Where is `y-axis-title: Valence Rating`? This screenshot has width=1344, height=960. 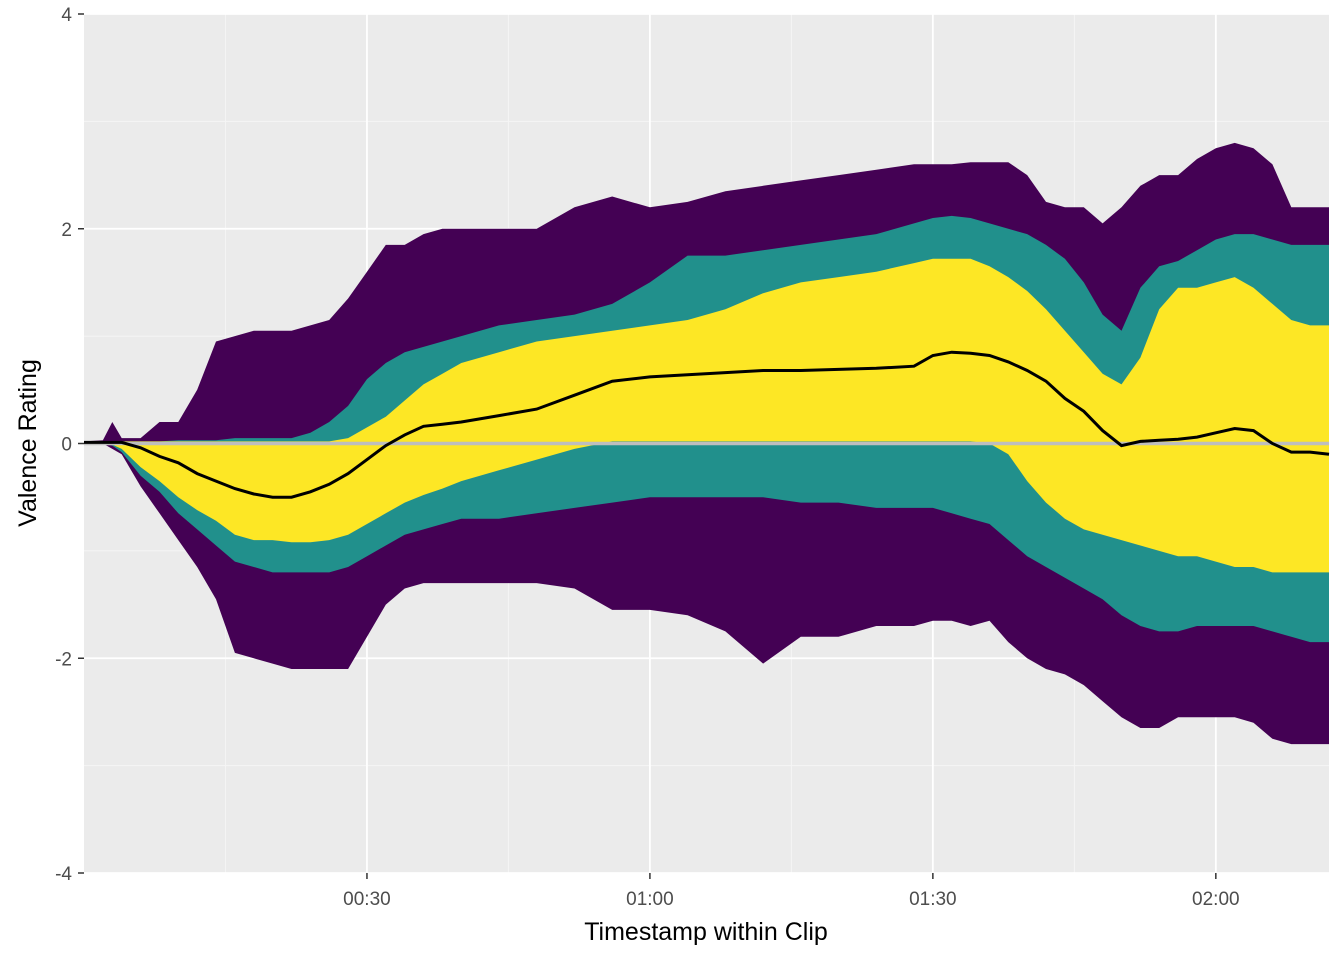
y-axis-title: Valence Rating is located at coordinates (28, 443).